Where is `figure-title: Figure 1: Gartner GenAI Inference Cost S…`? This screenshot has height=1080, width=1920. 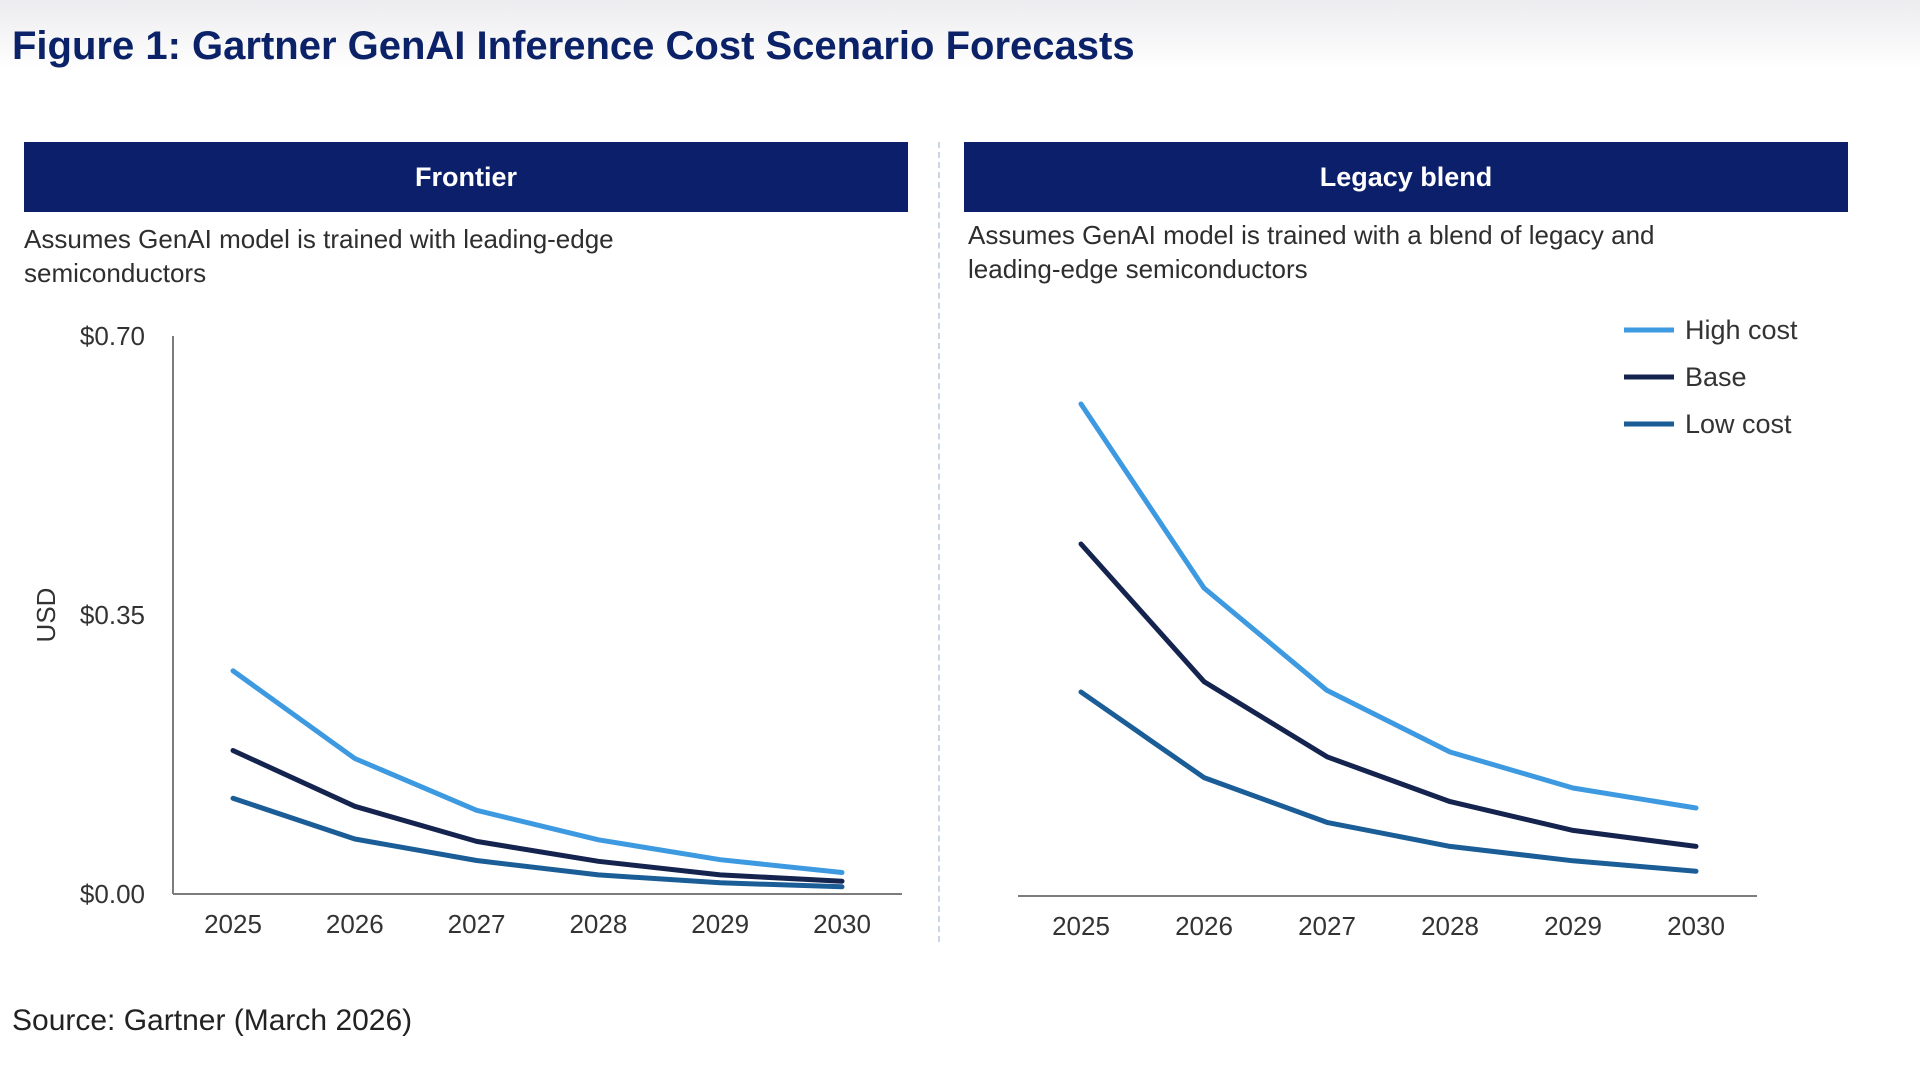
figure-title: Figure 1: Gartner GenAI Inference Cost S… is located at coordinates (573, 46).